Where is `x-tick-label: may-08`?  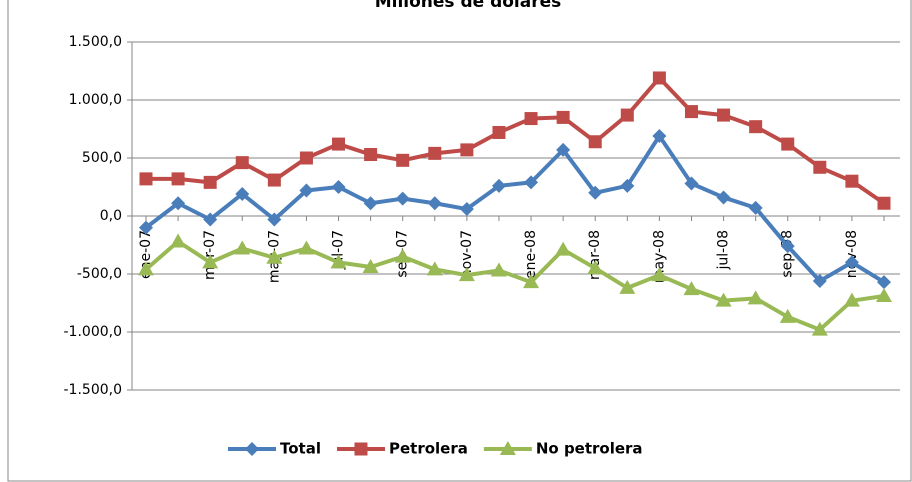 x-tick-label: may-08 is located at coordinates (659, 256).